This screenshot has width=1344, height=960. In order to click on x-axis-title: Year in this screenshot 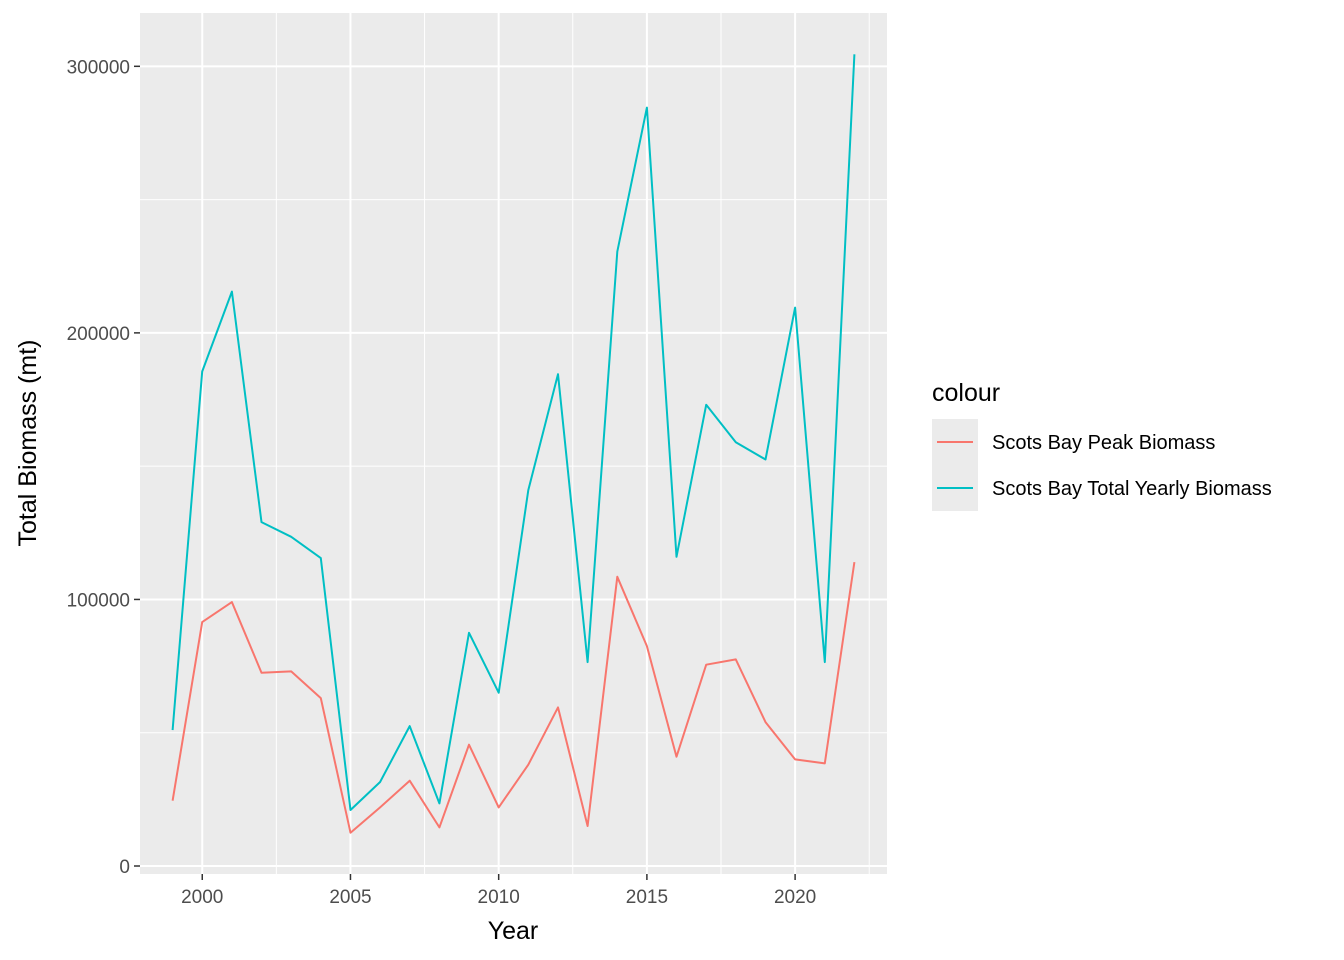, I will do `click(513, 931)`.